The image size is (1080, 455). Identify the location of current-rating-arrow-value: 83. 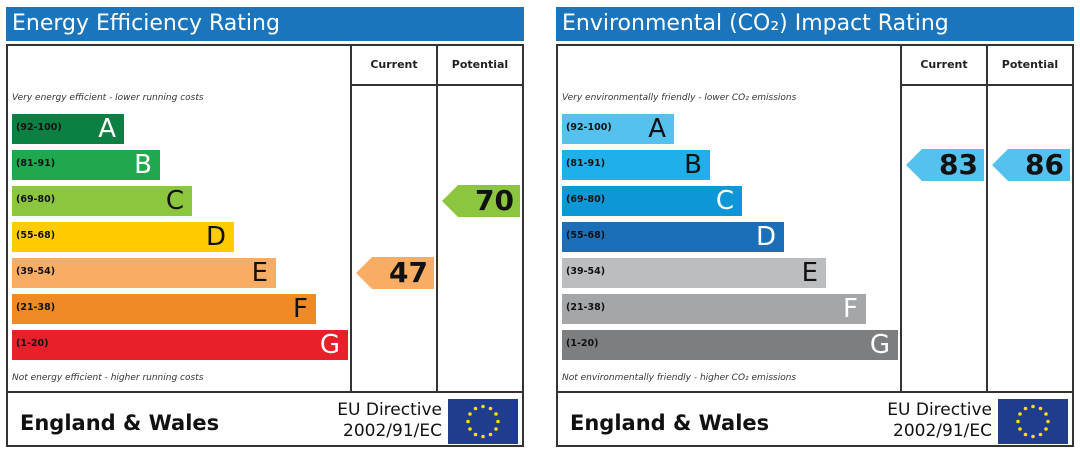
(958, 164).